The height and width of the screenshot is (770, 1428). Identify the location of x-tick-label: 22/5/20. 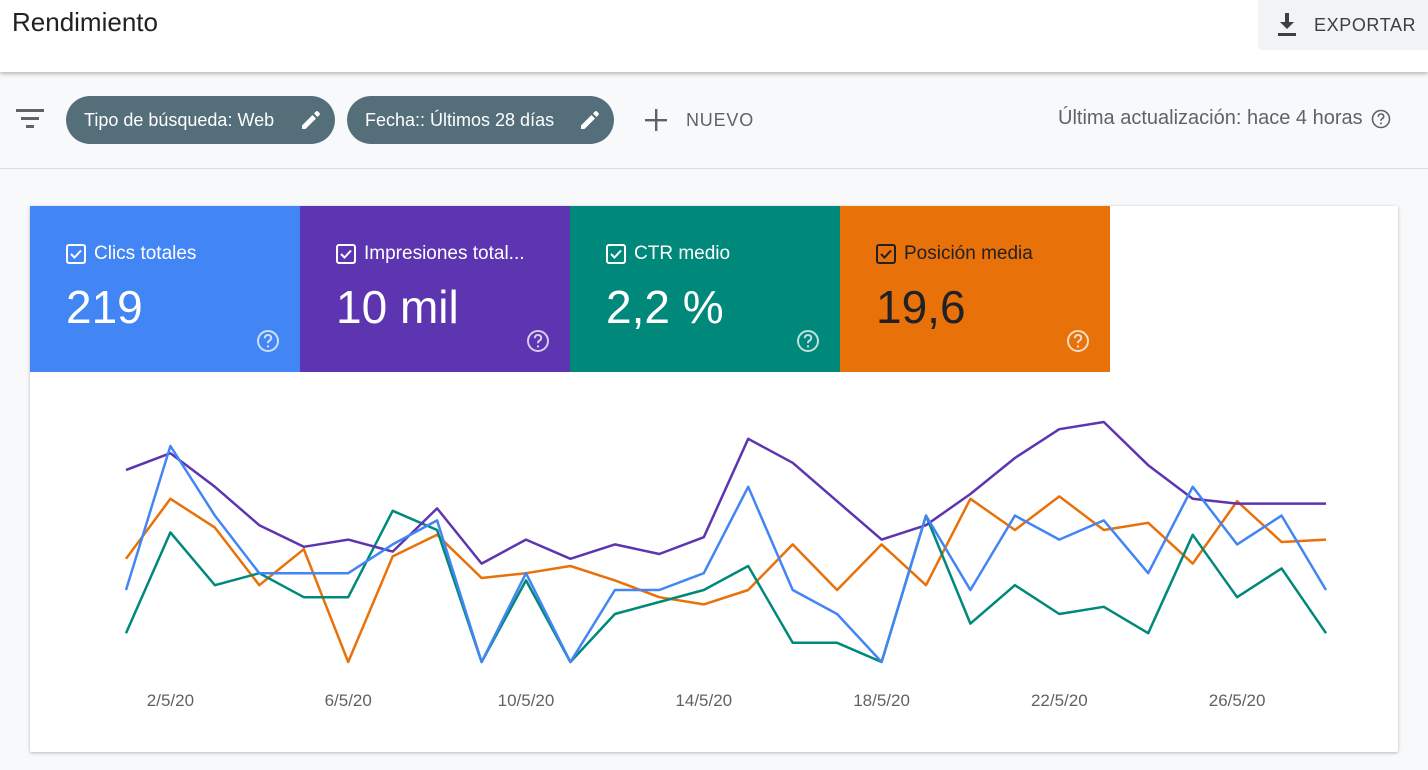
(1059, 700).